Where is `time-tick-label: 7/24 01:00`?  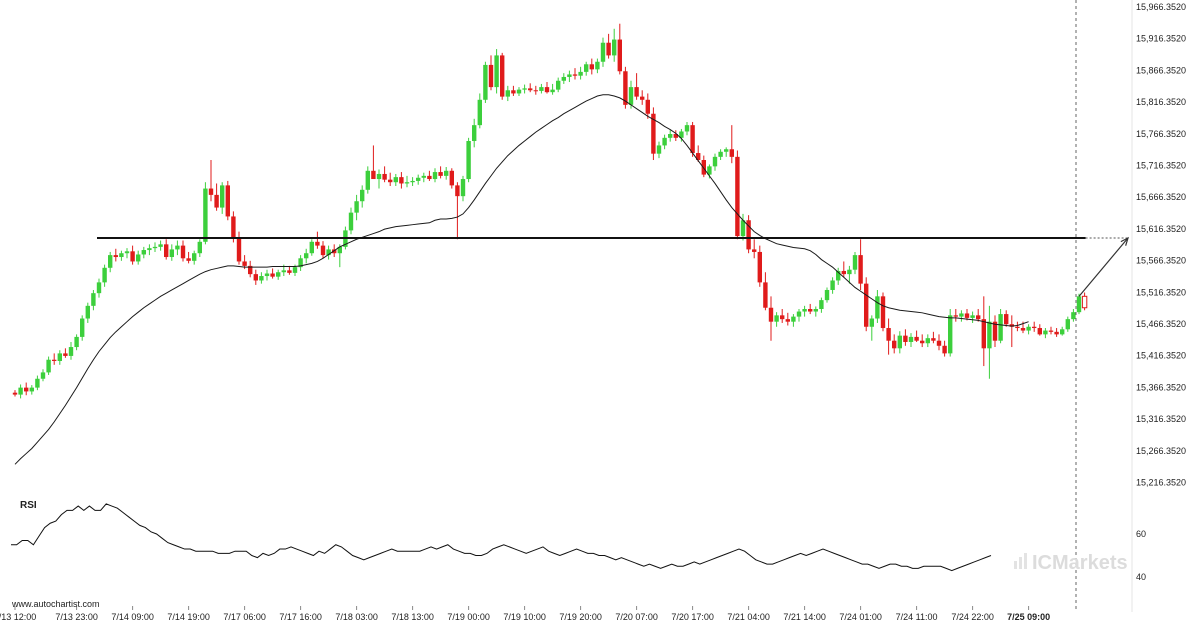 time-tick-label: 7/24 01:00 is located at coordinates (860, 617).